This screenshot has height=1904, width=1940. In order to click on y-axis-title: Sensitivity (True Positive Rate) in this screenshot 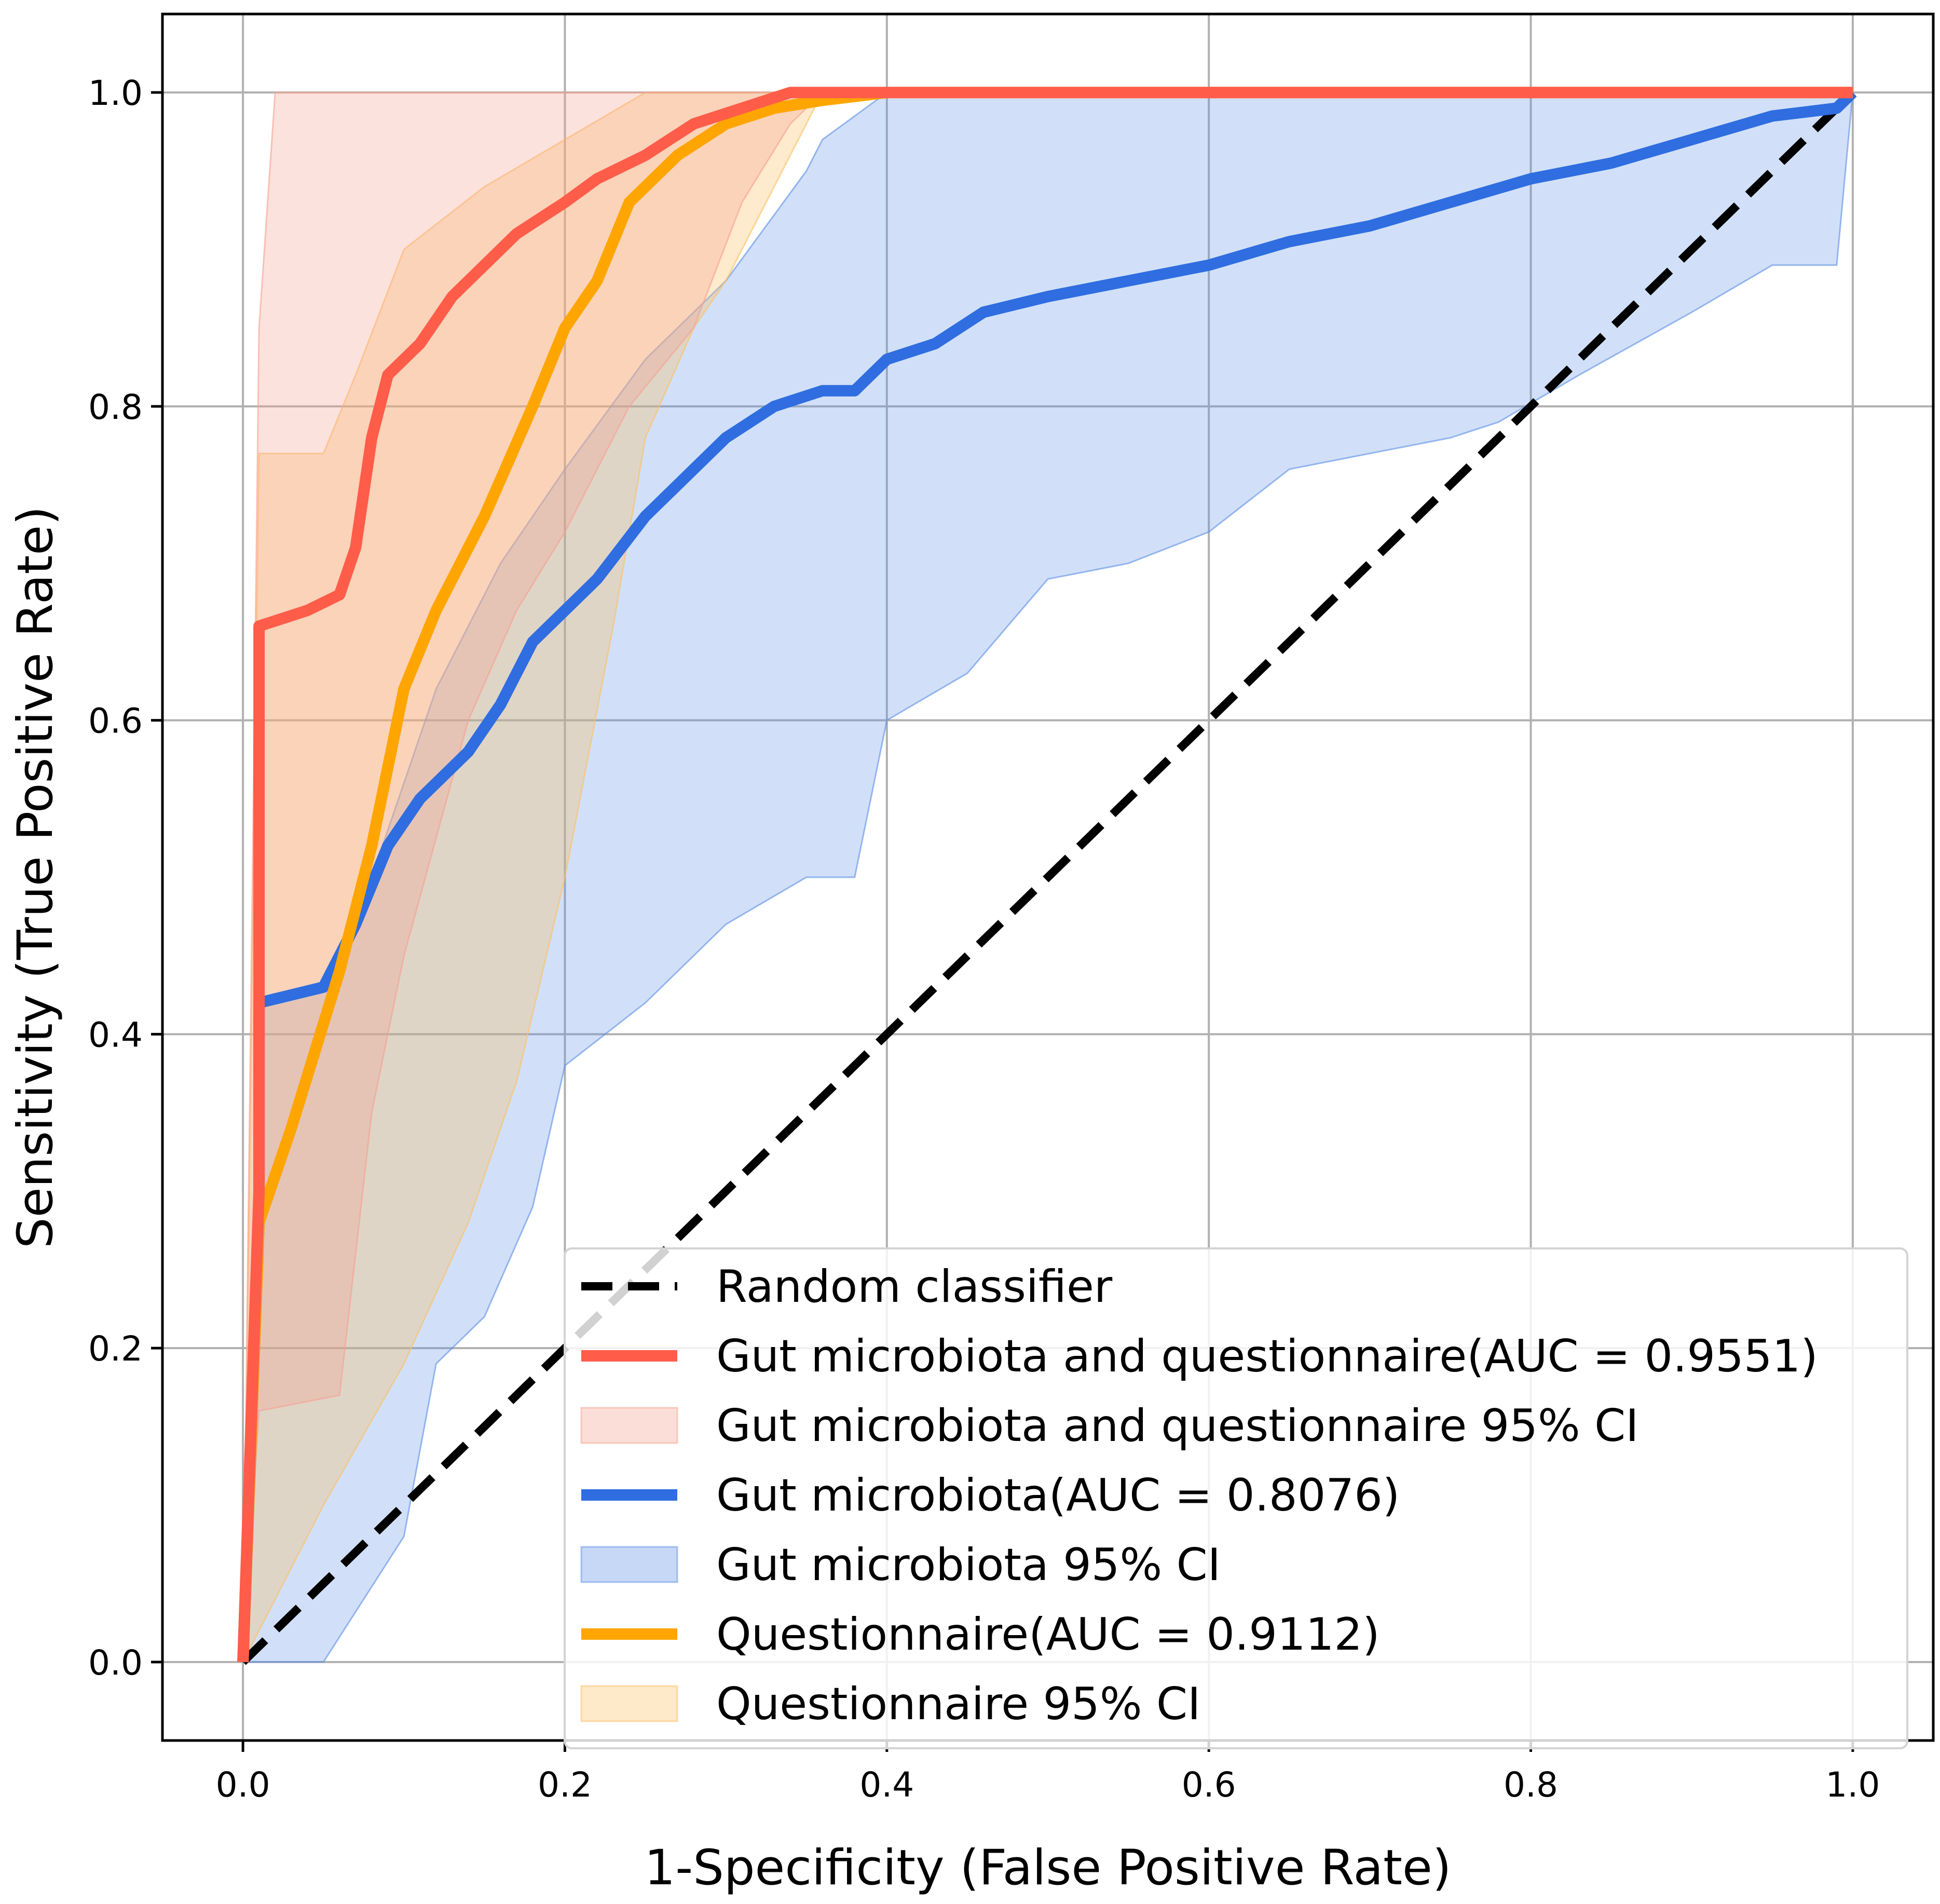, I will do `click(35, 877)`.